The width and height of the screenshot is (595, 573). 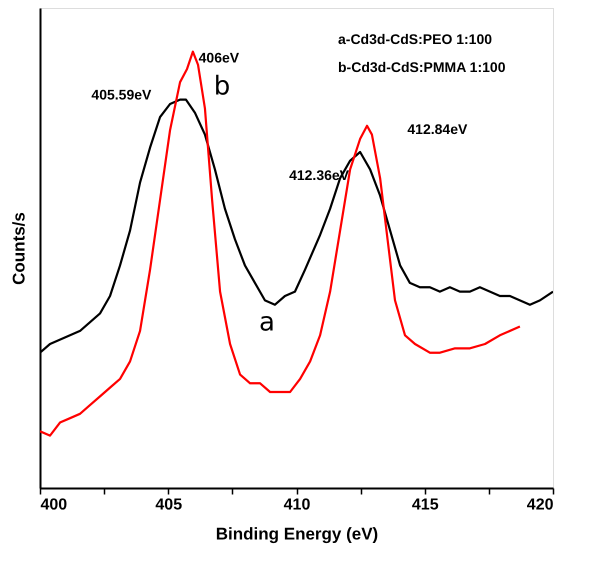 I want to click on annotation: b-Cd3d-CdS:PMMA 1:100, so click(x=422, y=67).